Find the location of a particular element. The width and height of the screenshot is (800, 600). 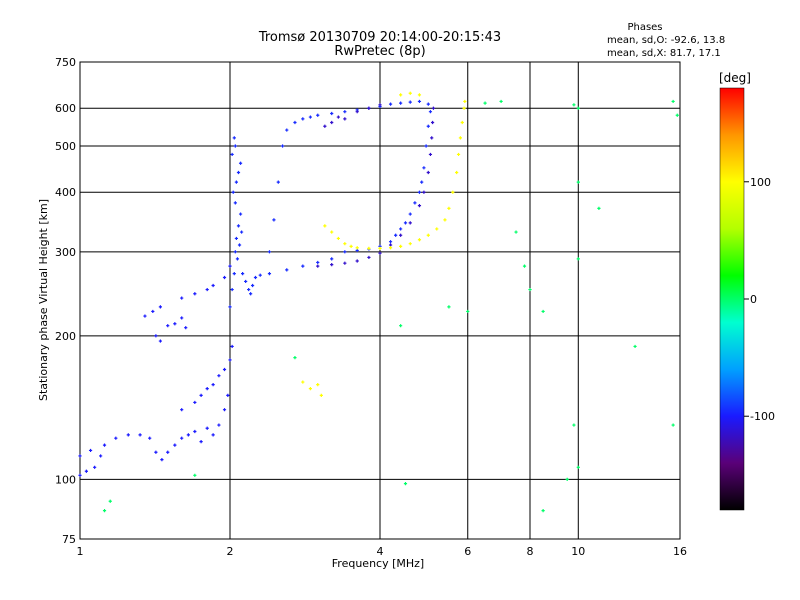

y-tick-label: 100 is located at coordinates (65, 479).